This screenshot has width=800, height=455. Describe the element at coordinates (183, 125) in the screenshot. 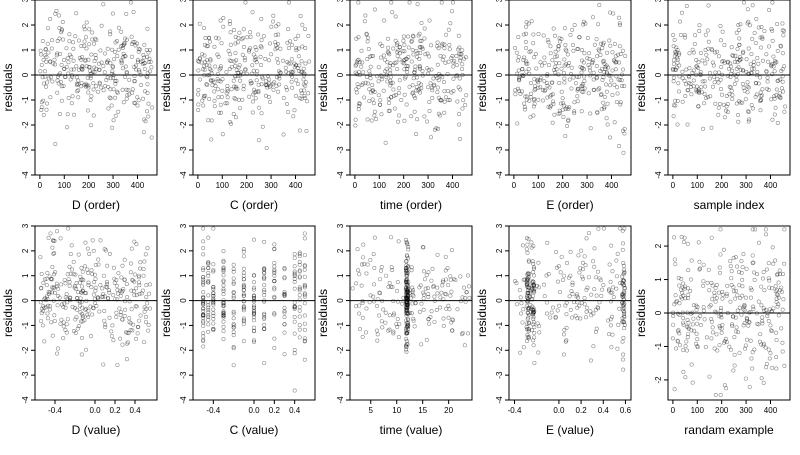

I see `y-tick-label: -2` at that location.